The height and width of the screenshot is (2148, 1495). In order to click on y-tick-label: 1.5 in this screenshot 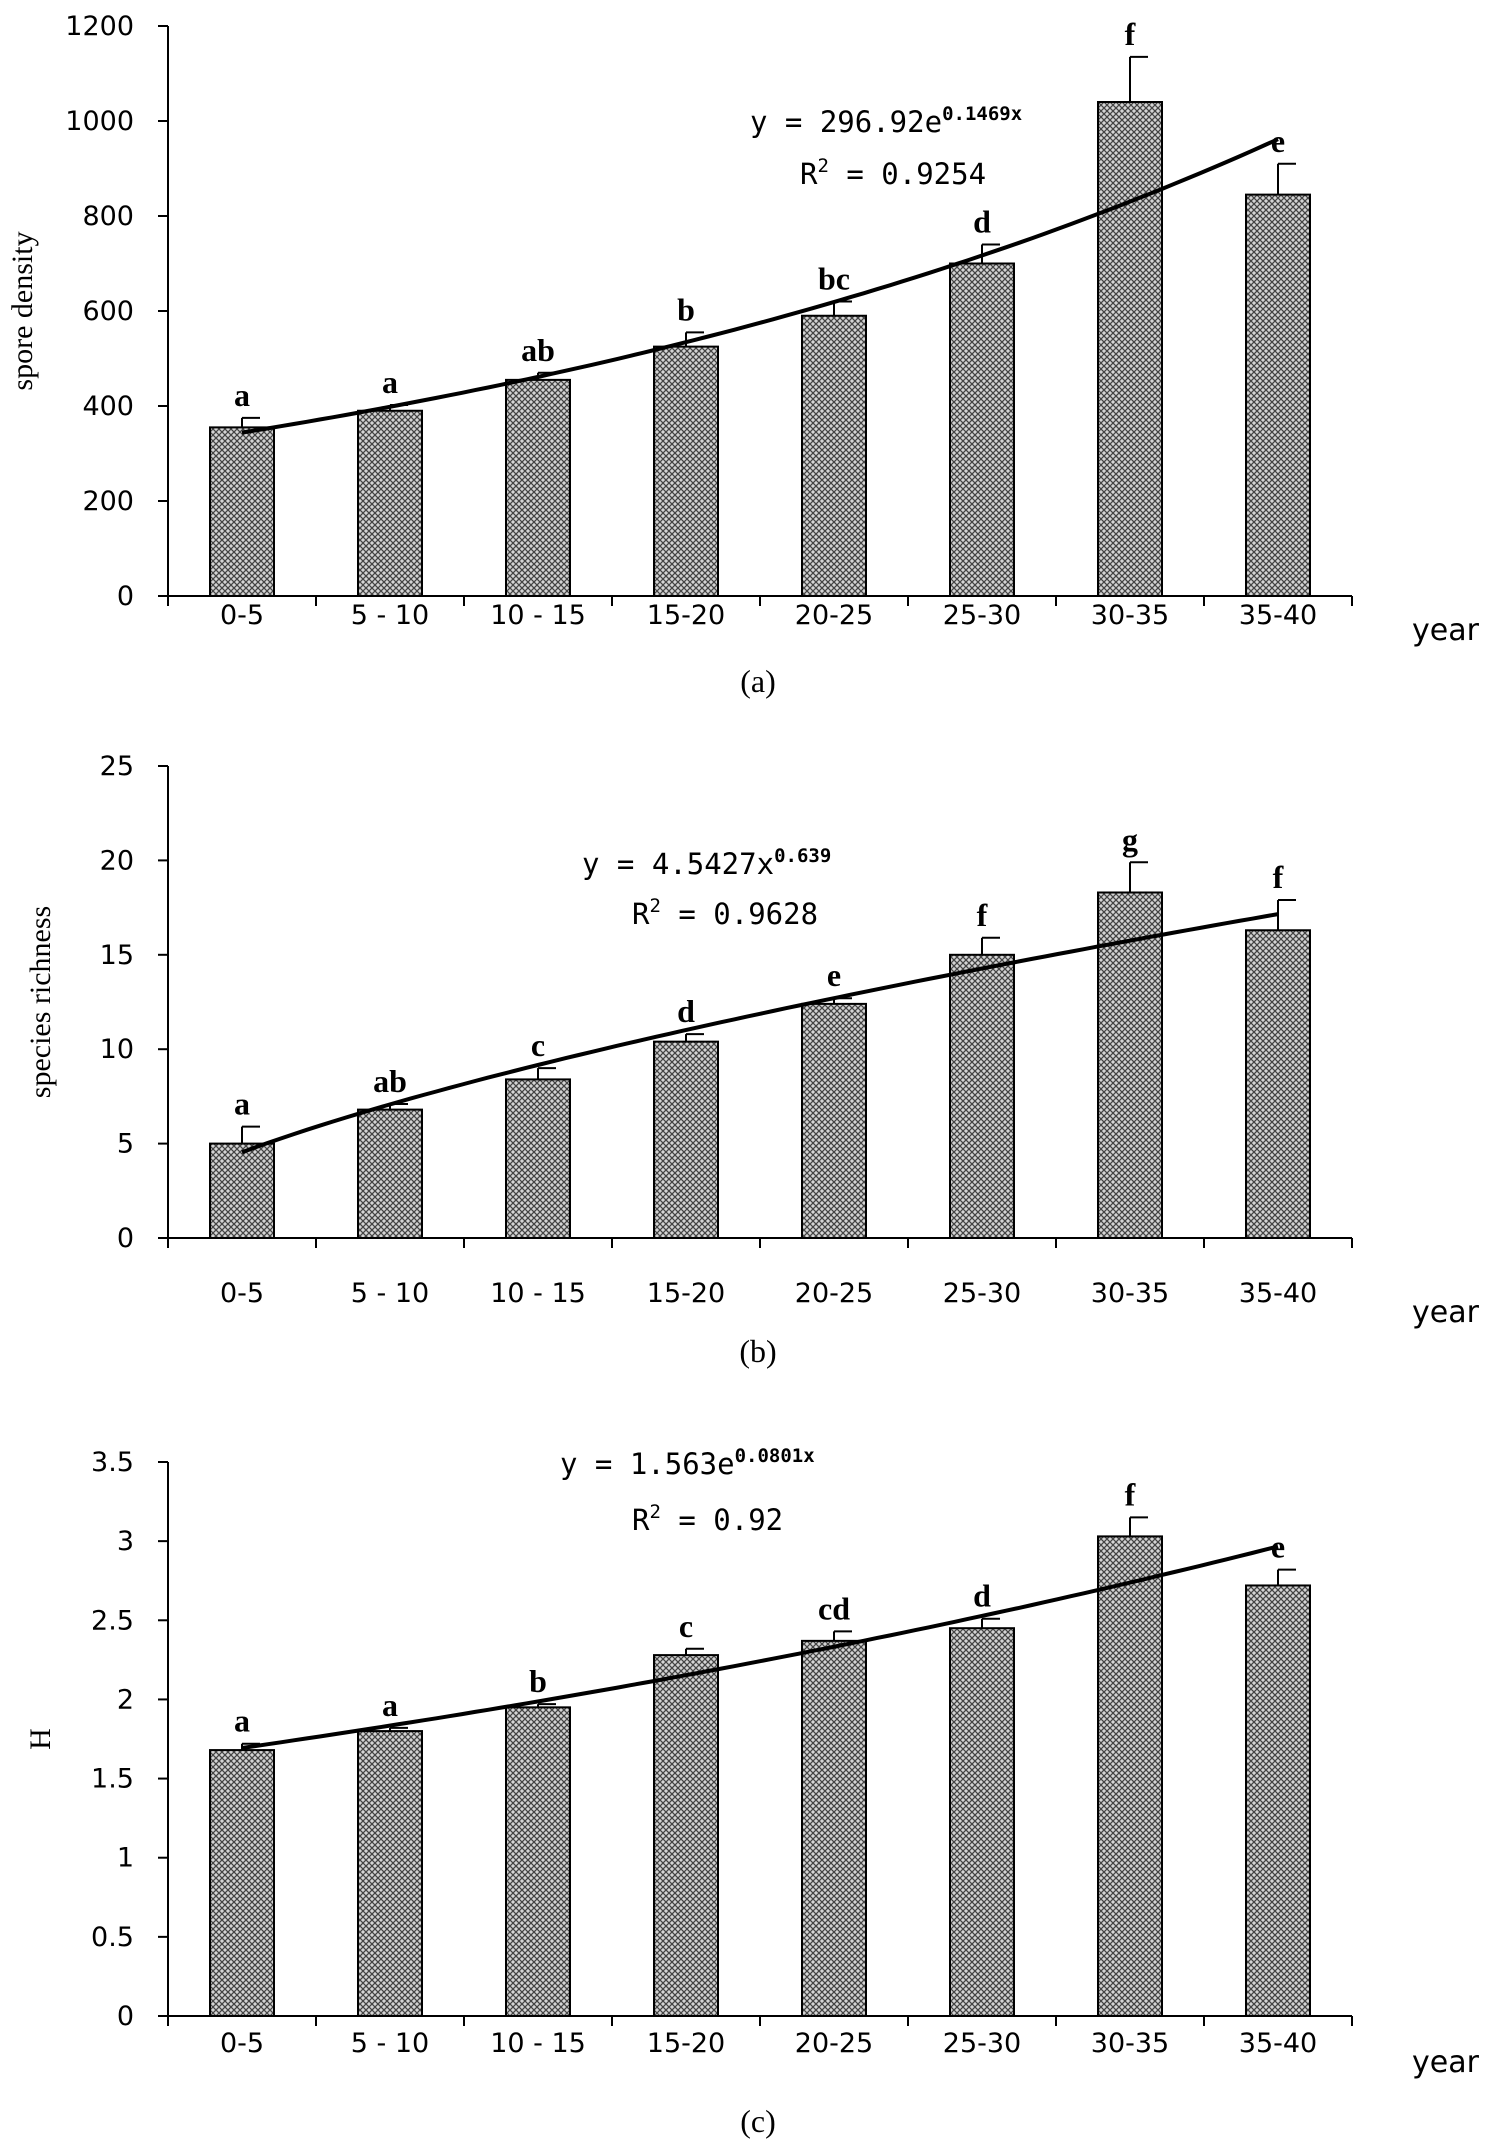, I will do `click(112, 1779)`.